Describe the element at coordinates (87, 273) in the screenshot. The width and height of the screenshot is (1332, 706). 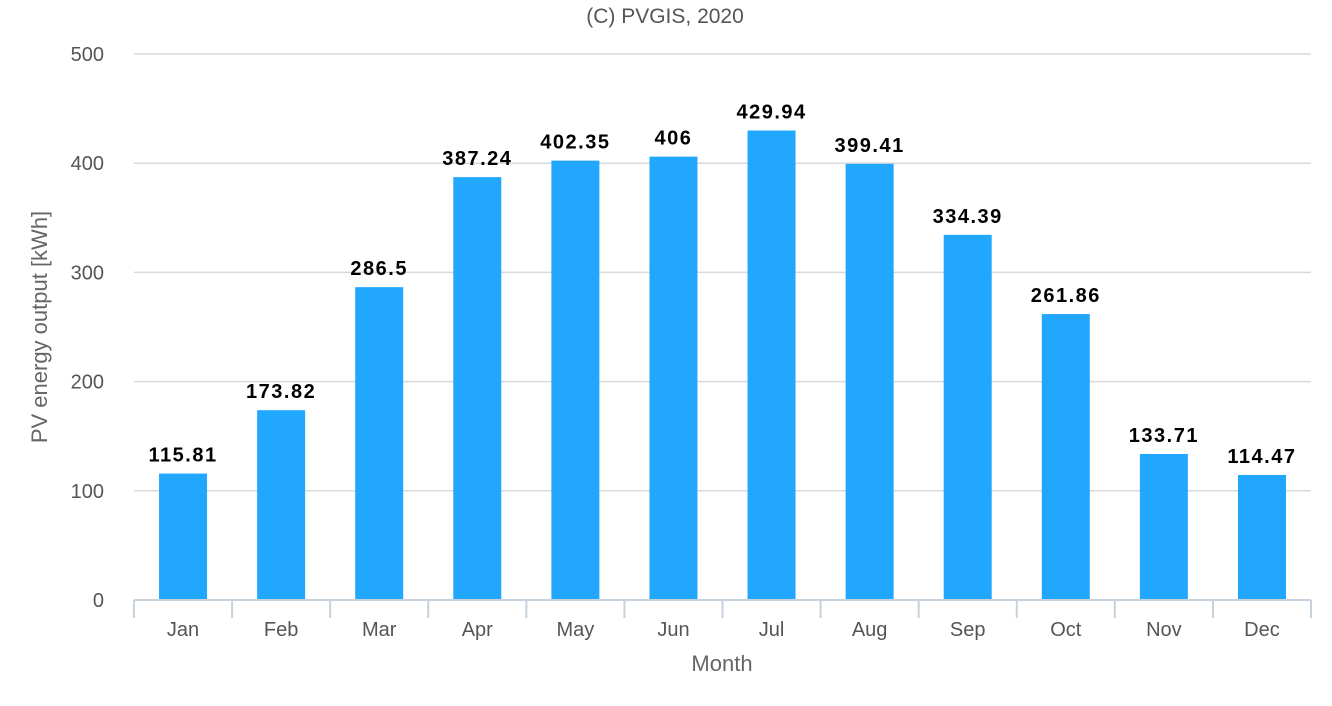
I see `y-tick-label: 300` at that location.